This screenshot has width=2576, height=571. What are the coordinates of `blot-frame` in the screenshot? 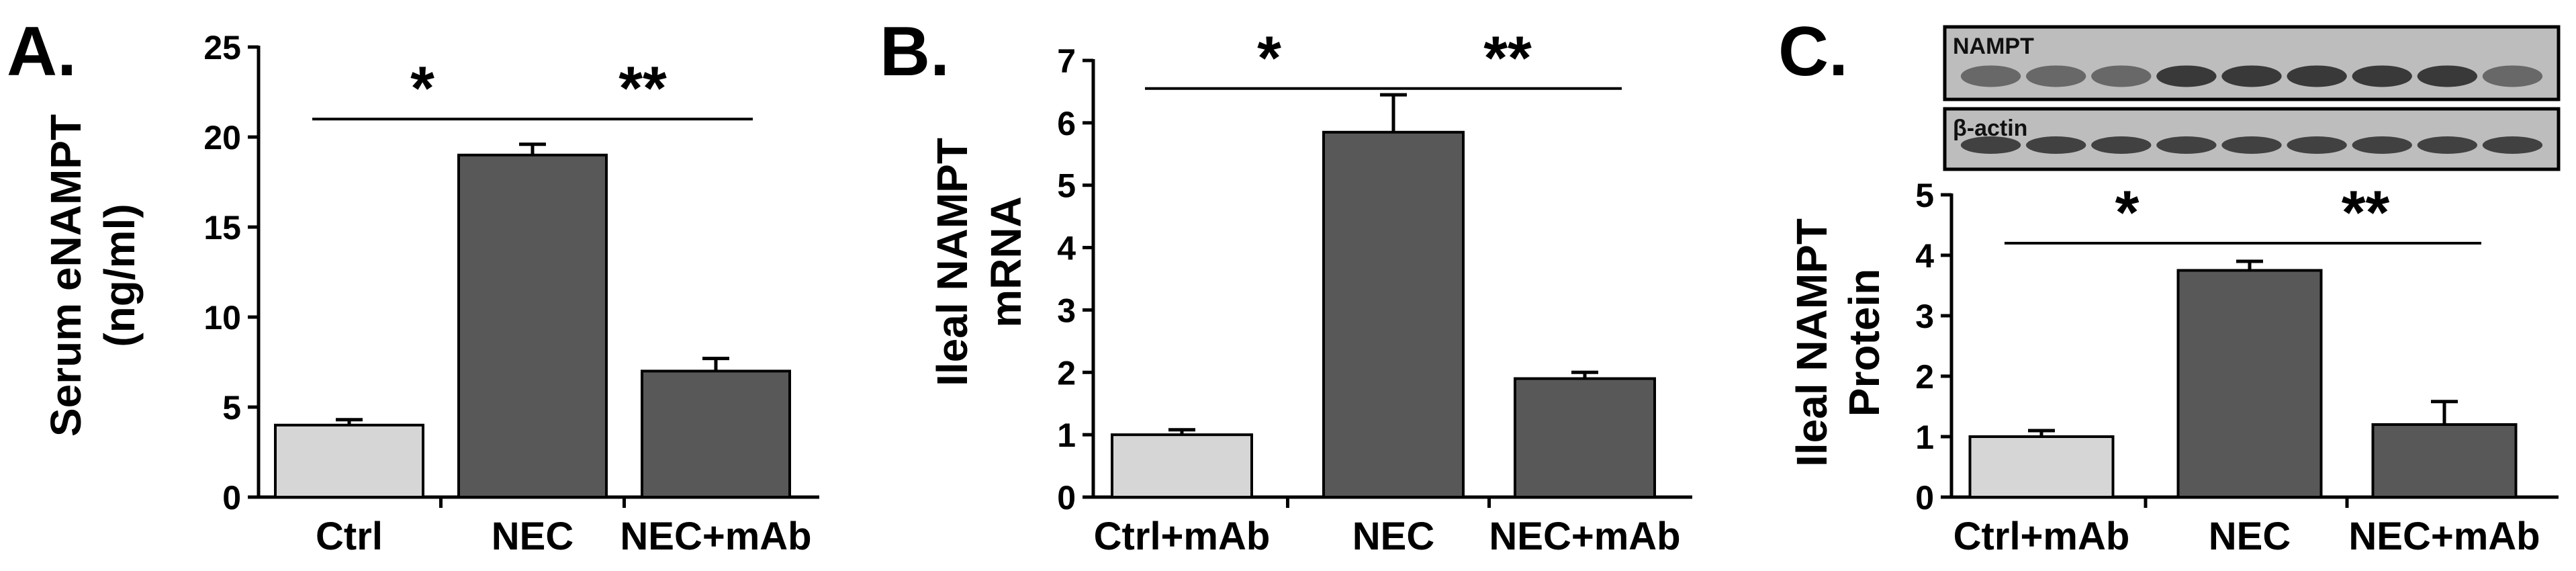 It's located at (2252, 63).